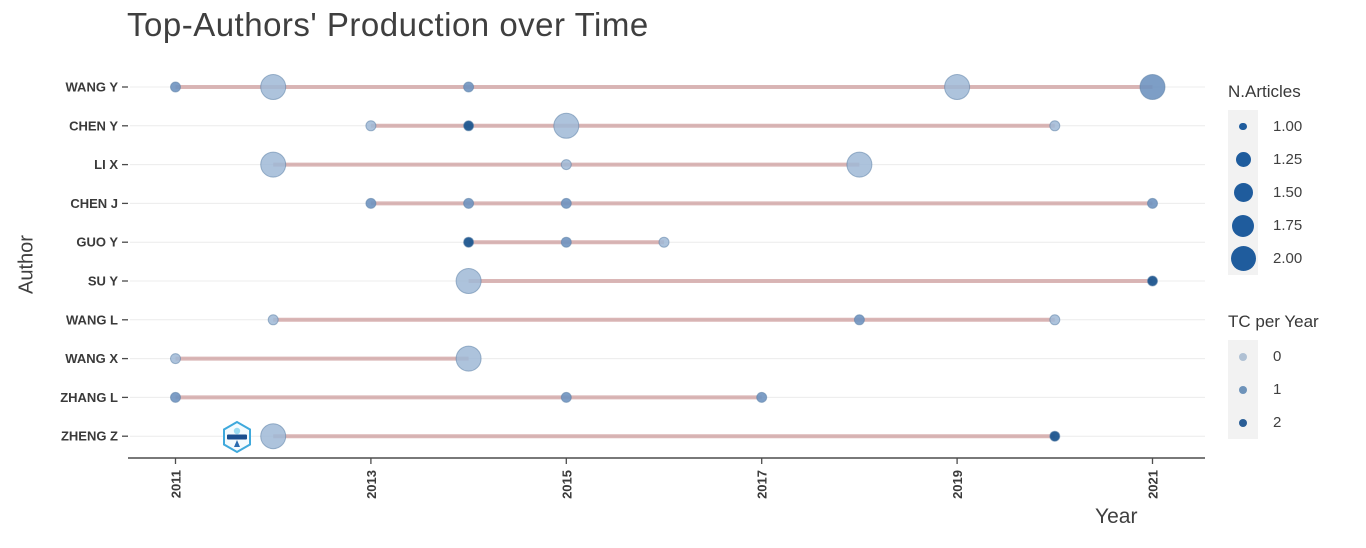  I want to click on legend-n-articles: N.Articles 1.00 1.25 1.50 1.75 2.00, so click(1265, 178).